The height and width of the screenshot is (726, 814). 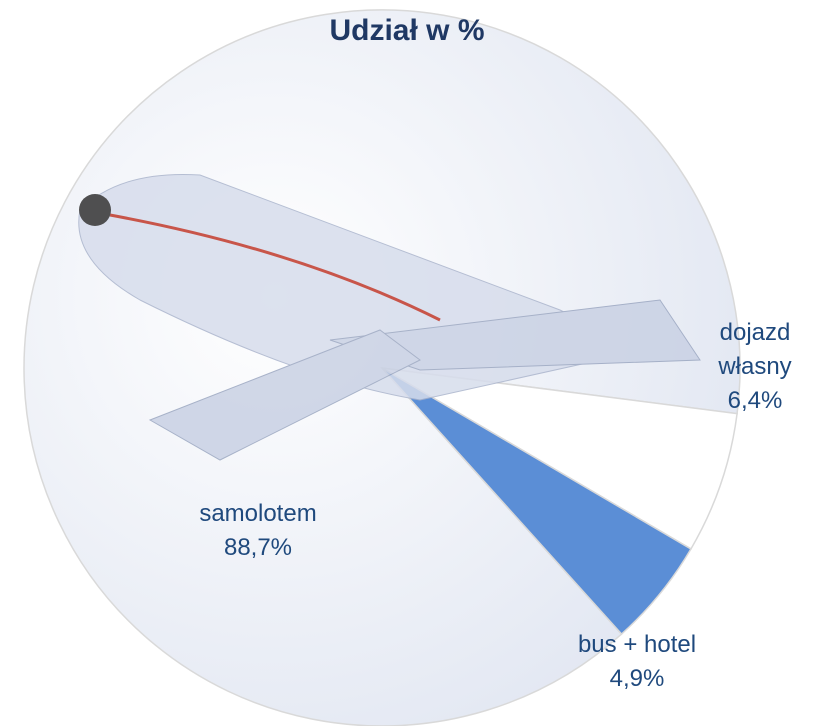 I want to click on value-label: 6,4%, so click(x=755, y=400).